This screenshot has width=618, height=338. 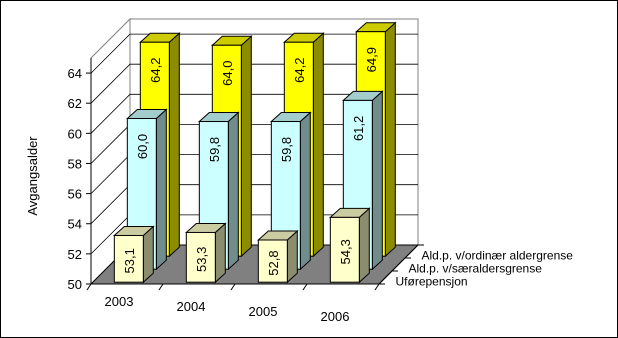 I want to click on x-tick-label: 2004, so click(x=191, y=306).